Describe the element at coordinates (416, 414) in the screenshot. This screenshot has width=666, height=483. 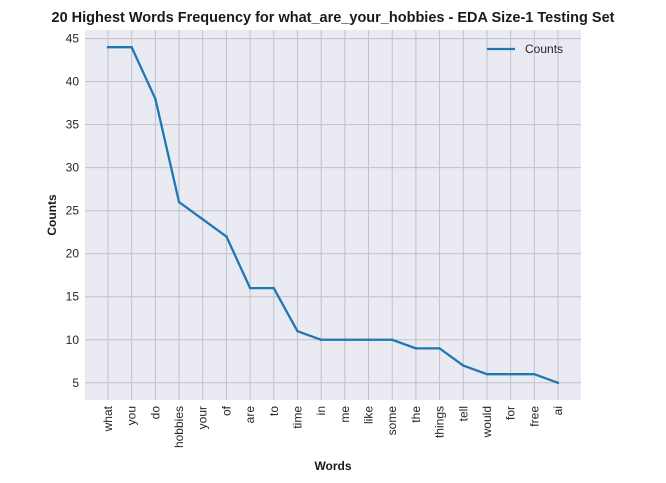
I see `x-tick-label: the` at that location.